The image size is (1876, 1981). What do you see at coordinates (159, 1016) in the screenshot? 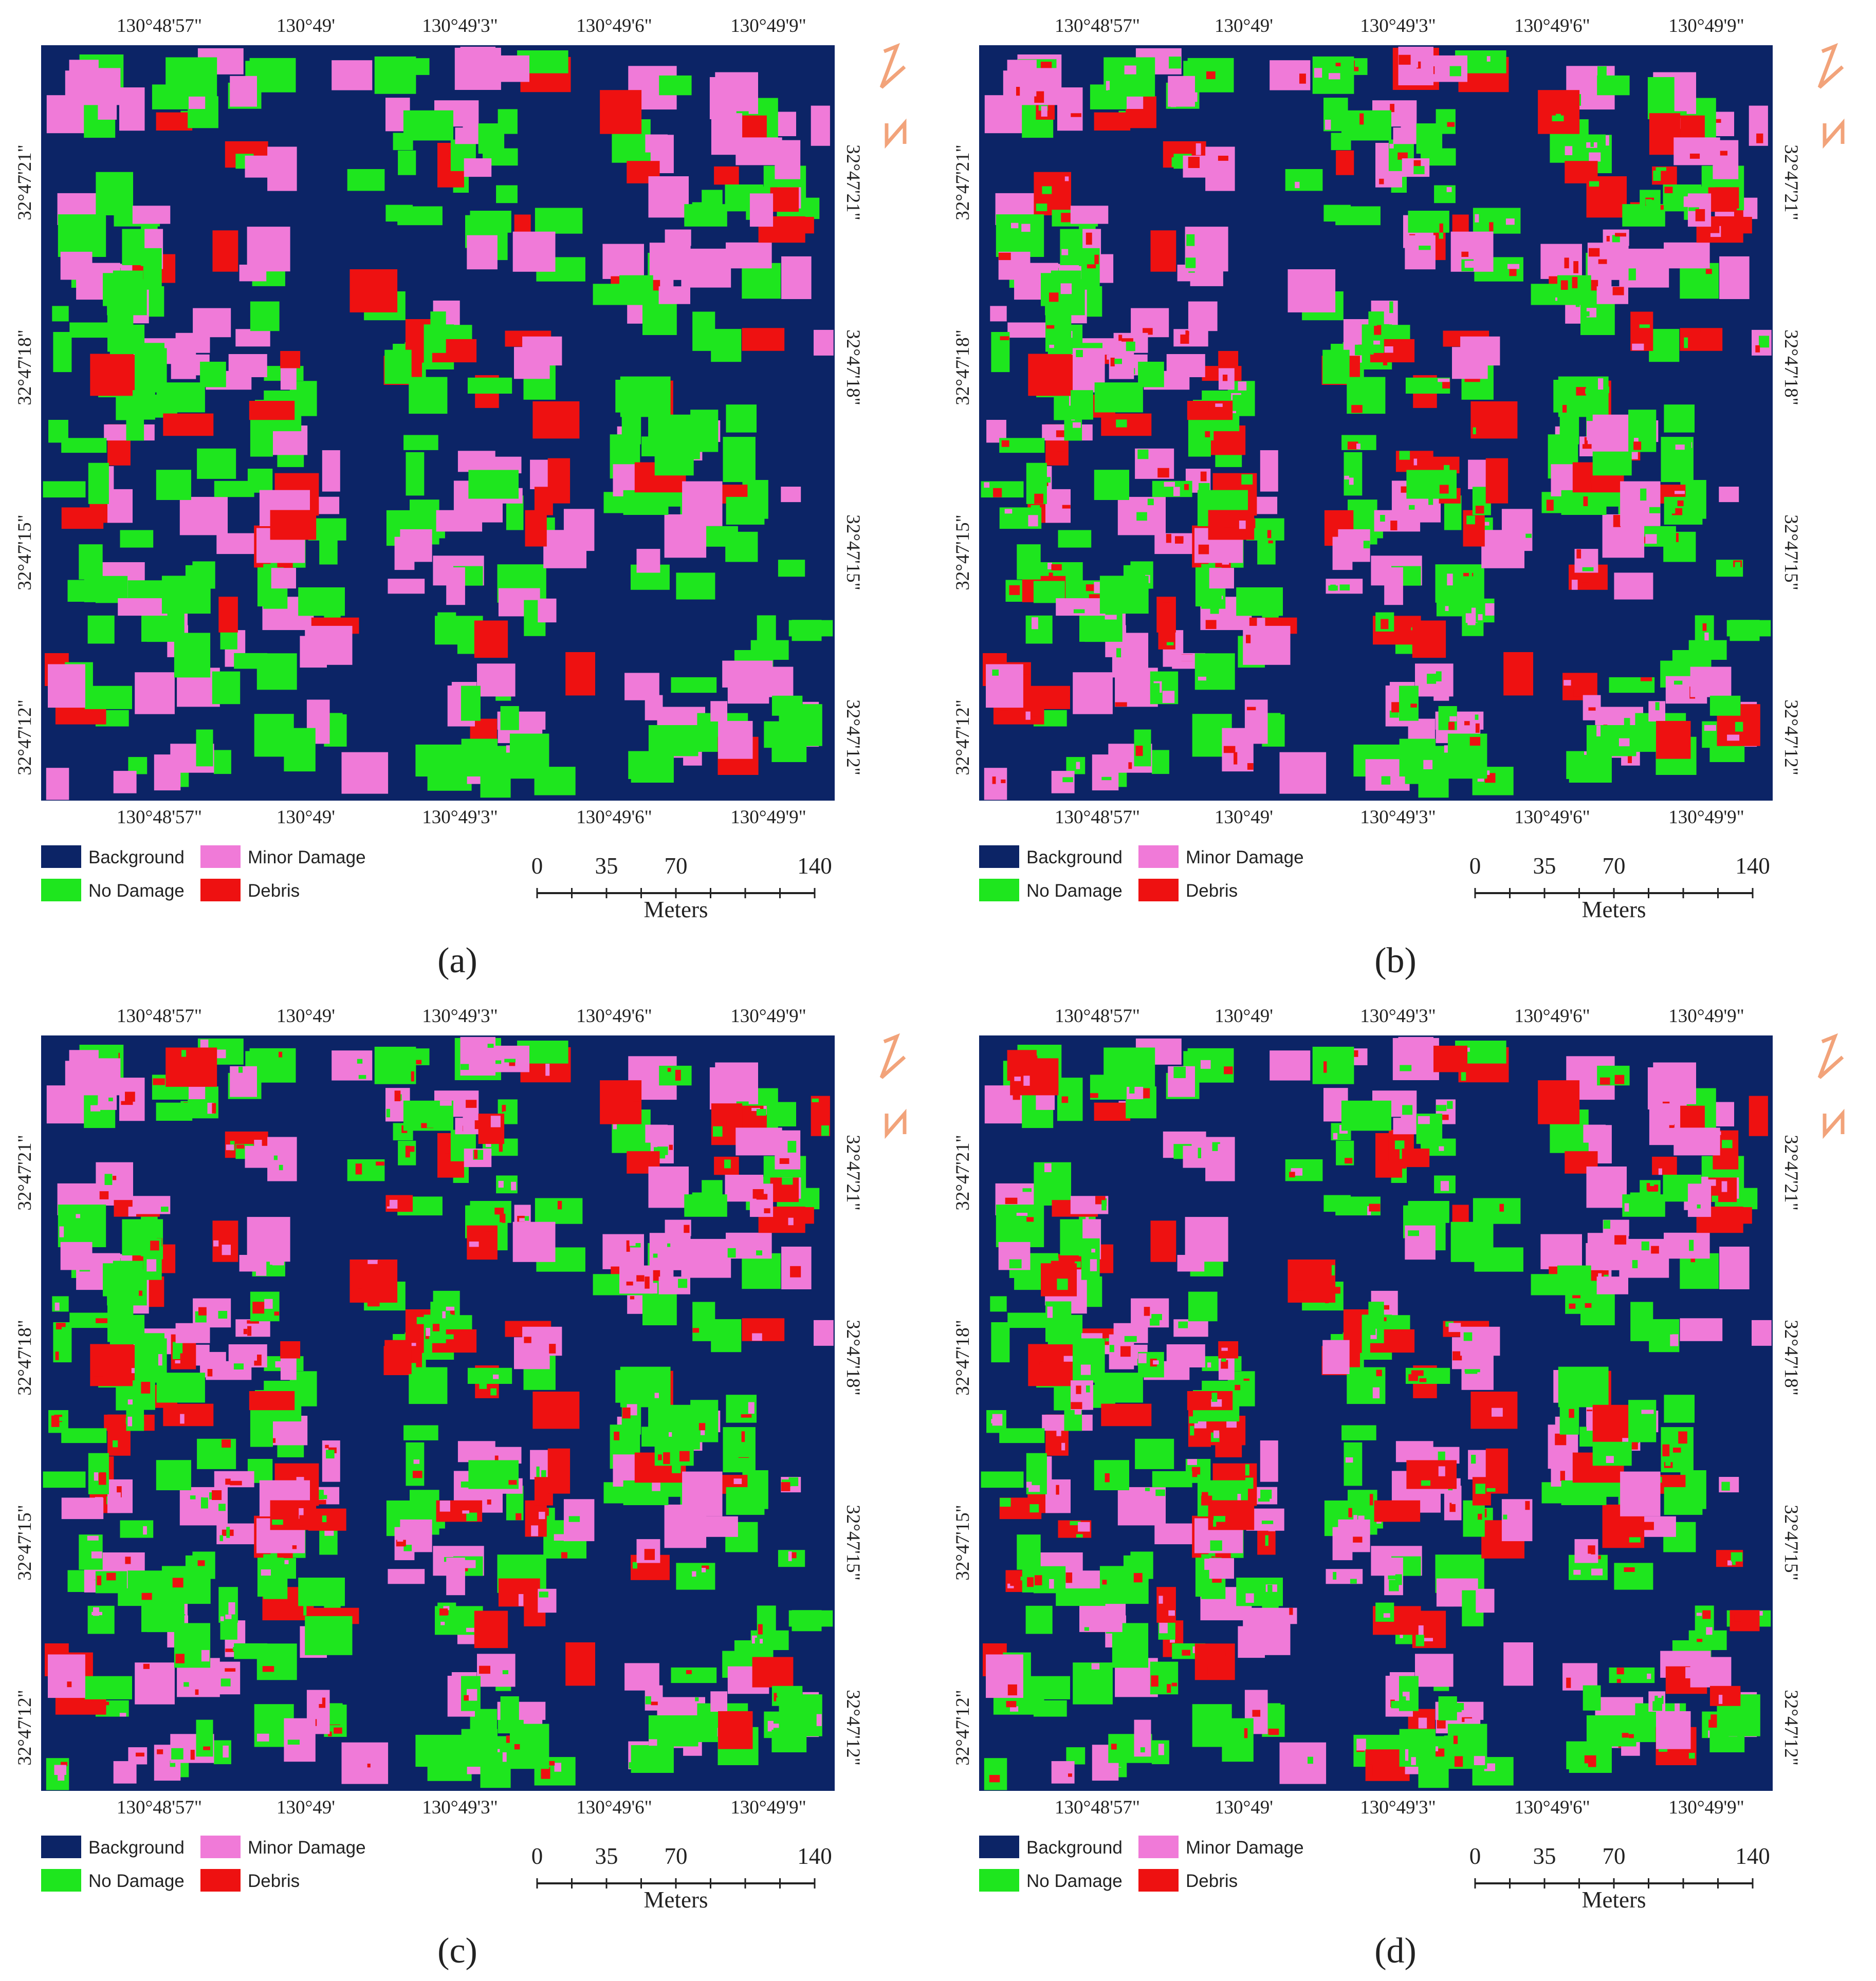
I see `lon-label-top: 130°48'57"` at bounding box center [159, 1016].